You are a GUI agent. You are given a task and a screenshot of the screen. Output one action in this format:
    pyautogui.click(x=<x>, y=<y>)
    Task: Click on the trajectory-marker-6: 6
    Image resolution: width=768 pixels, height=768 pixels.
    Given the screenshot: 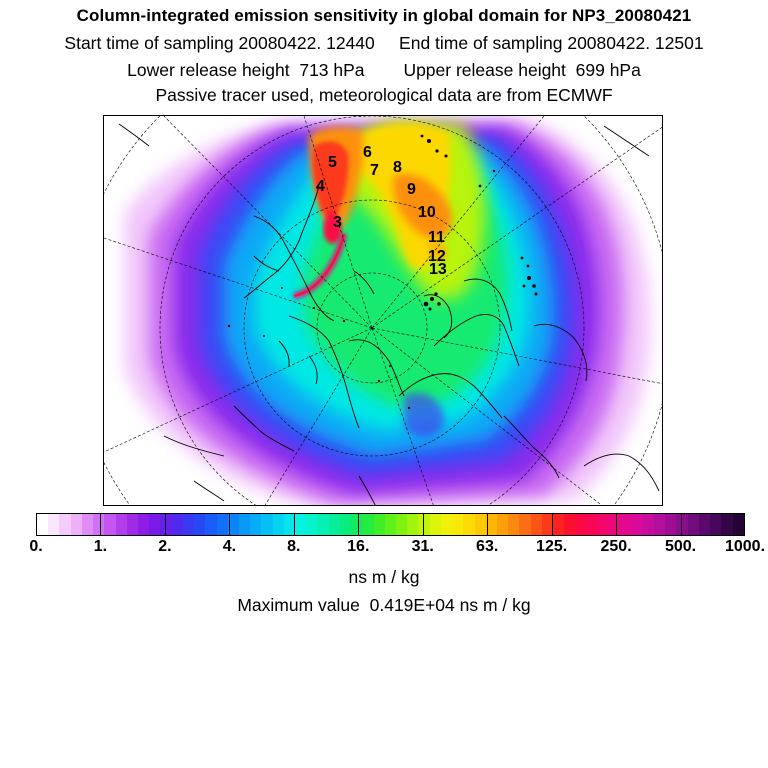 What is the action you would take?
    pyautogui.click(x=367, y=152)
    